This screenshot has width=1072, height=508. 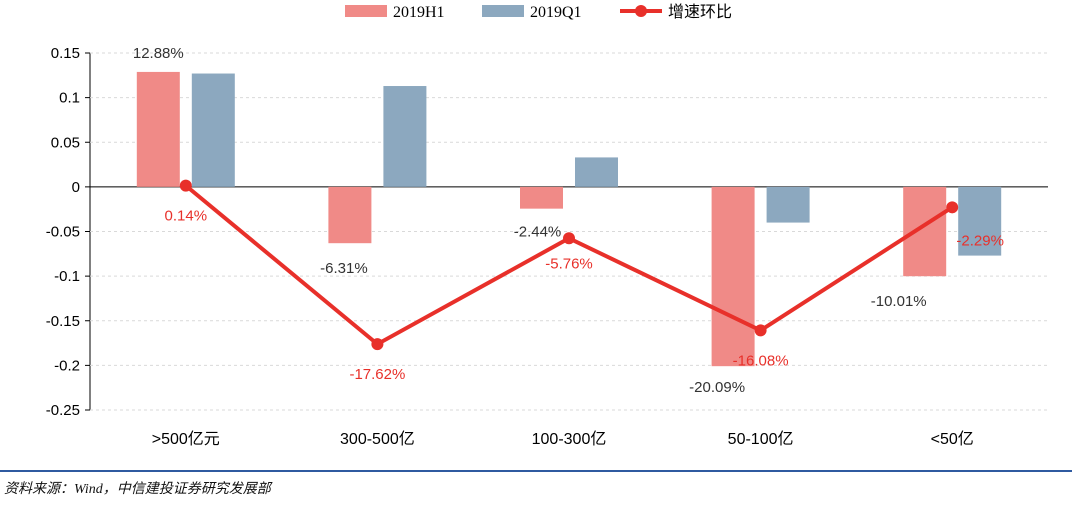 I want to click on y-tick-label: -0.05, so click(x=63, y=232).